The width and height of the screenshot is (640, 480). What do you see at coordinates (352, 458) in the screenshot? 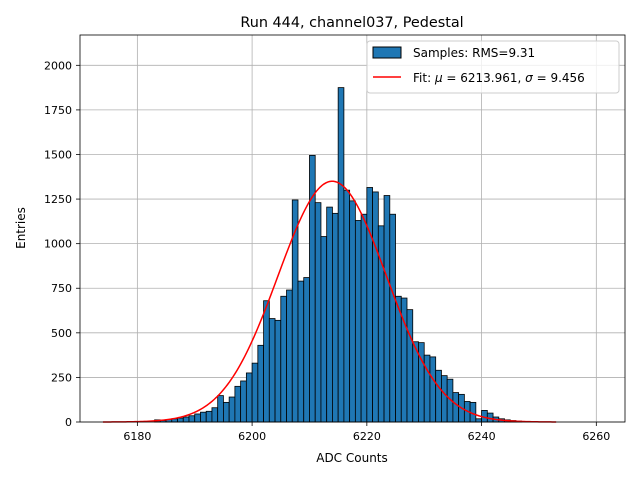
I see `x-axis-label: ADC Counts` at bounding box center [352, 458].